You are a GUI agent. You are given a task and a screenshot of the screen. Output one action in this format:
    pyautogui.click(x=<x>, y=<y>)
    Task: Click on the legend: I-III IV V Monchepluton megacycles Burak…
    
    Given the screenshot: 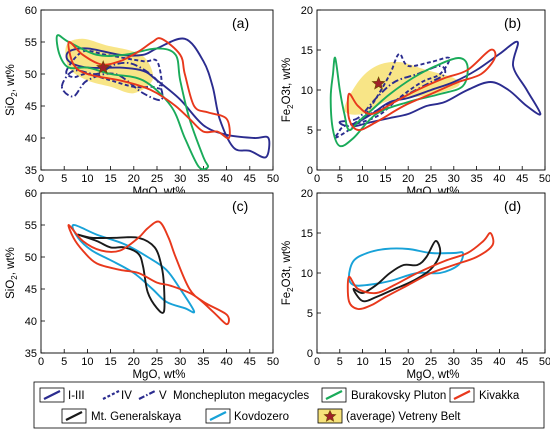 What is the action you would take?
    pyautogui.click(x=289, y=405)
    